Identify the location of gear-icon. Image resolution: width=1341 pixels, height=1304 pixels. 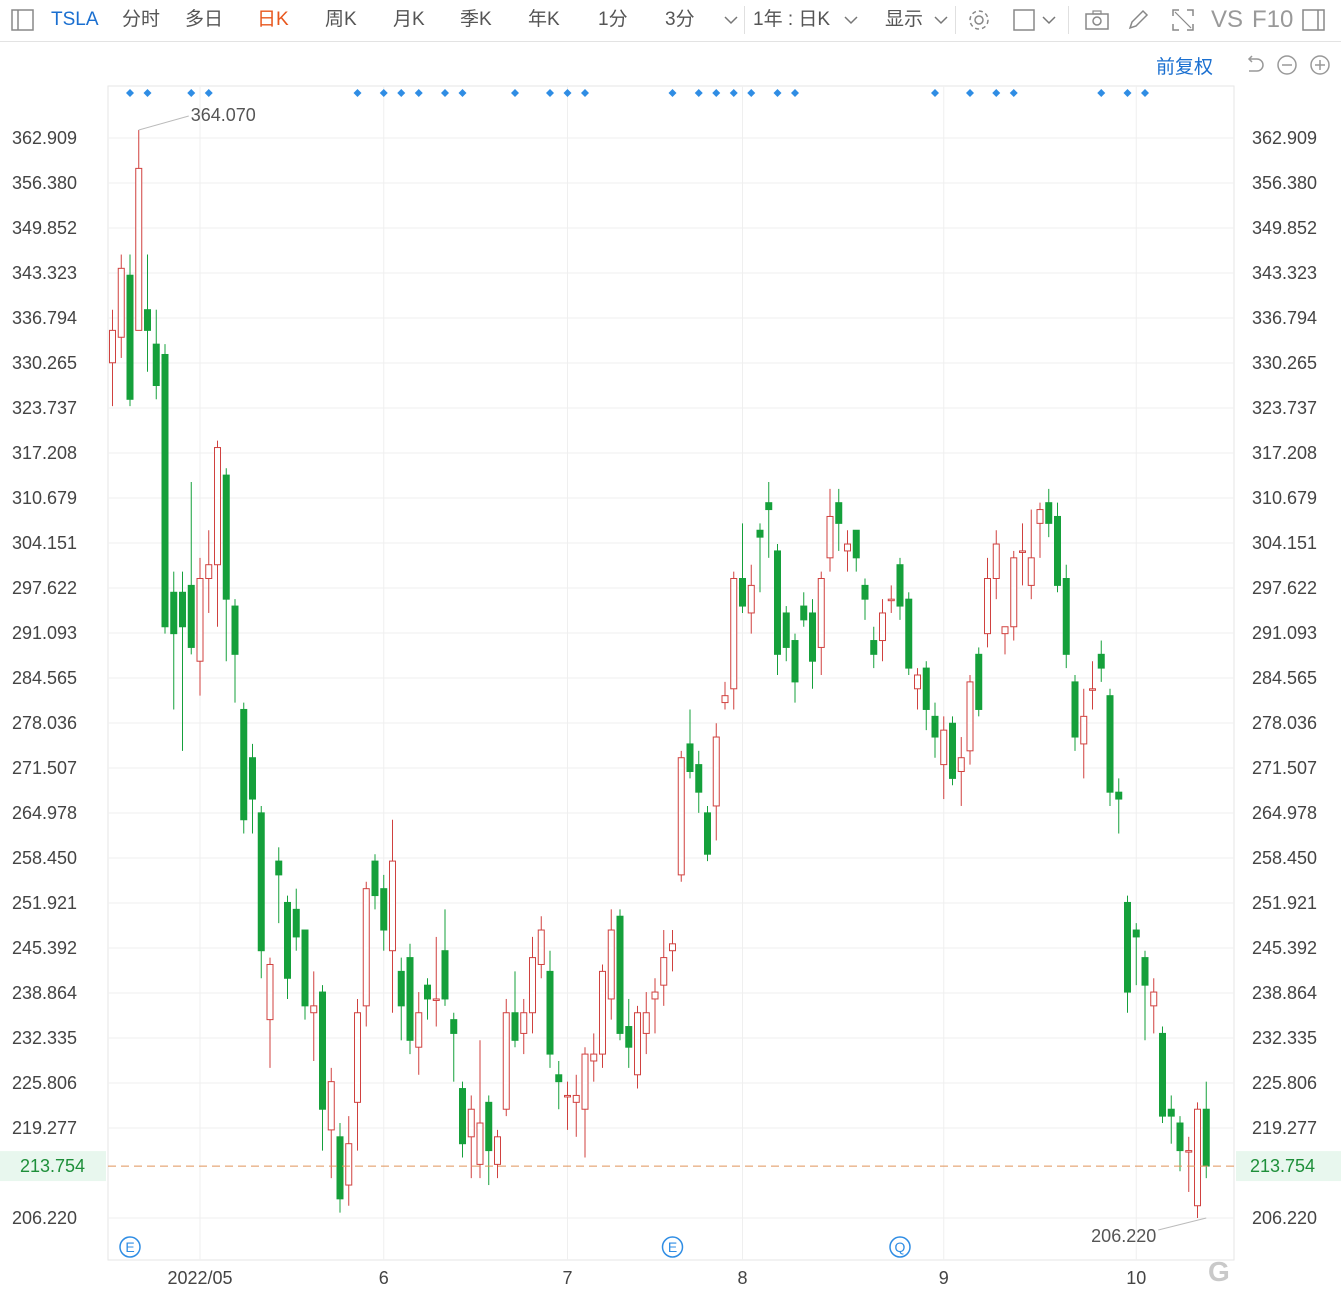
(979, 20).